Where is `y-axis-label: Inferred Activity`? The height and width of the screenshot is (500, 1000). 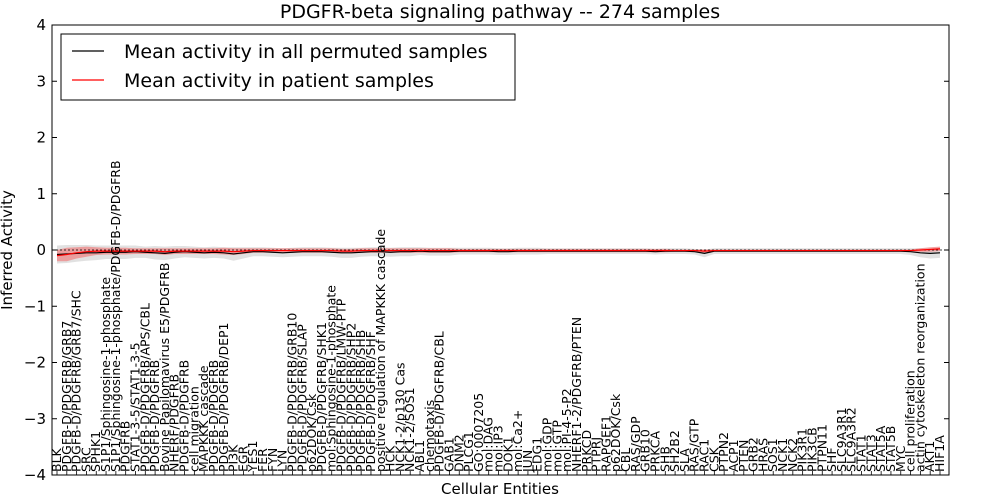
y-axis-label: Inferred Activity is located at coordinates (8, 250).